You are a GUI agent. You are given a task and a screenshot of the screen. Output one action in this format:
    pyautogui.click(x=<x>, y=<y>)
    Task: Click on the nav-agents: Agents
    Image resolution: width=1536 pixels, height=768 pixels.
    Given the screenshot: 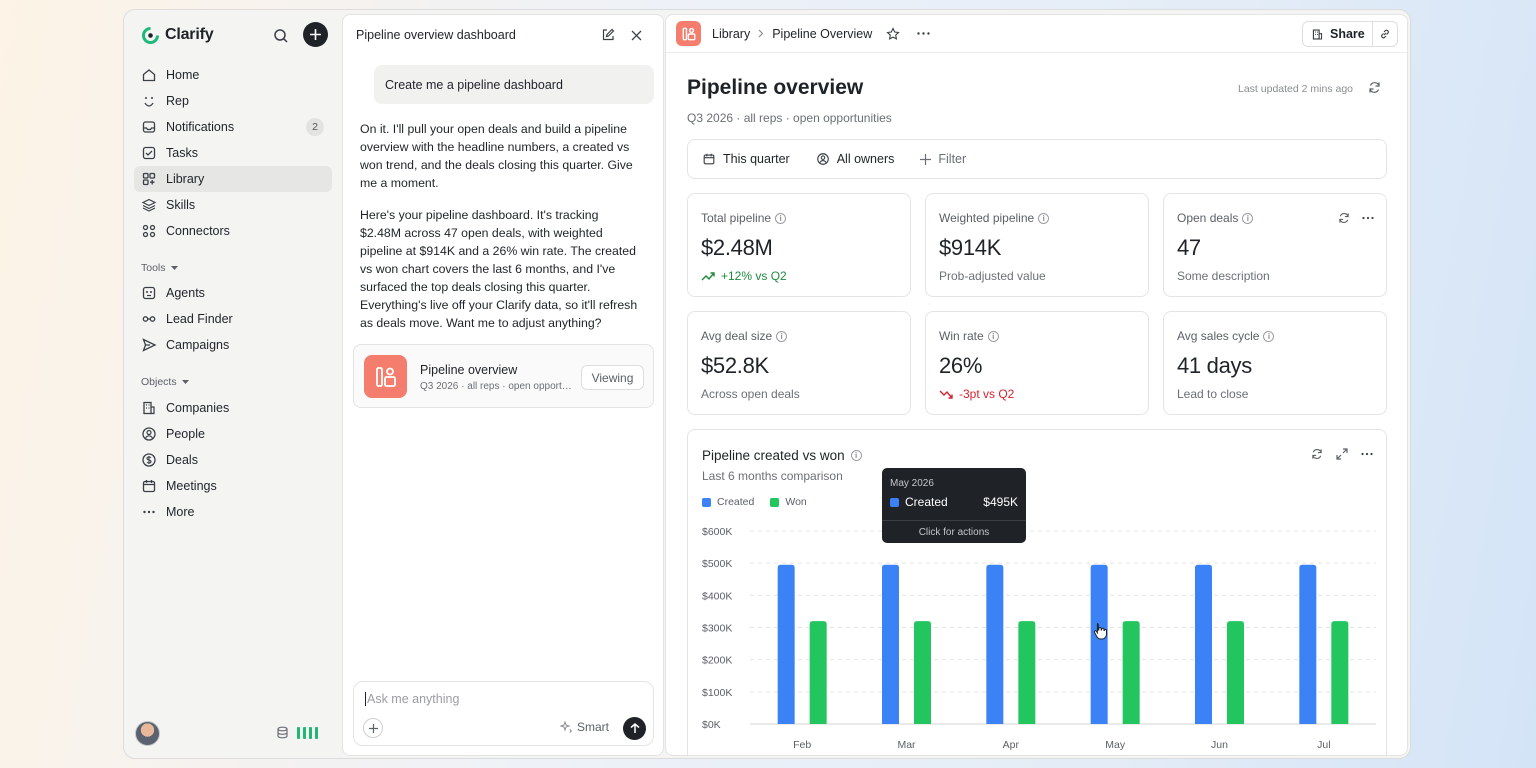 What is the action you would take?
    pyautogui.click(x=233, y=293)
    